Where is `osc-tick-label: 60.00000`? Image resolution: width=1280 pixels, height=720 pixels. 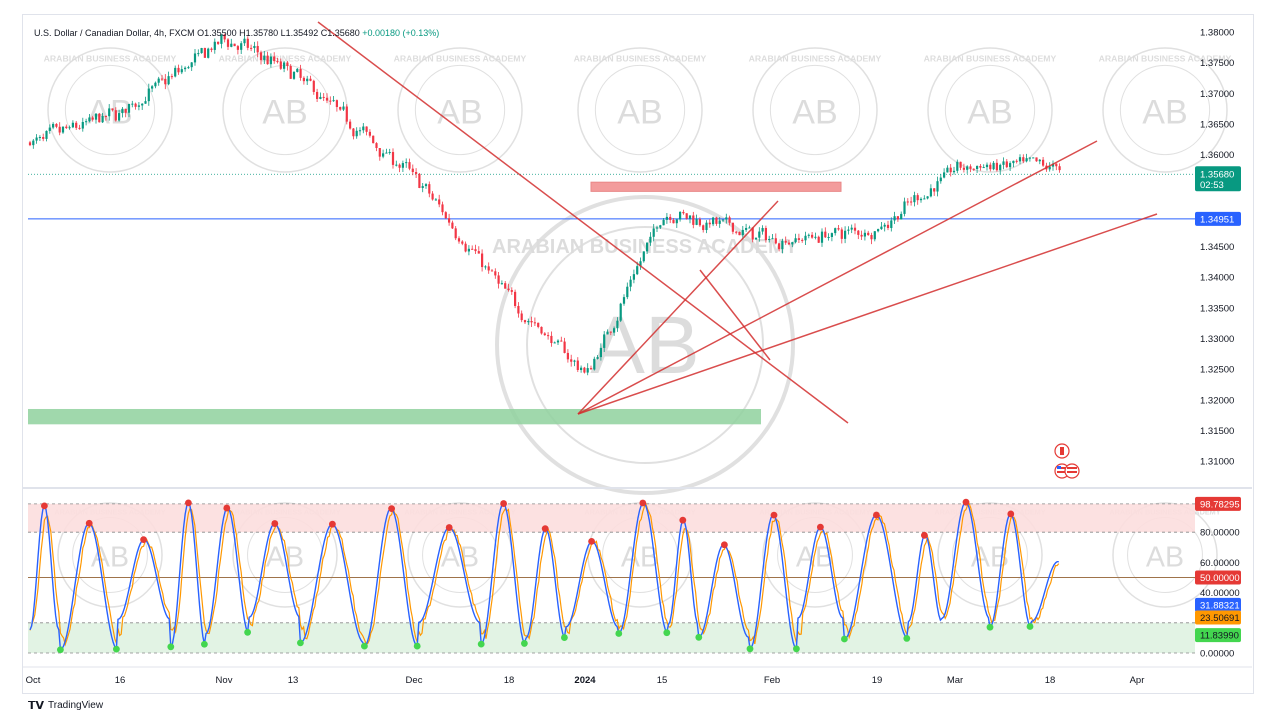 osc-tick-label: 60.00000 is located at coordinates (1220, 563).